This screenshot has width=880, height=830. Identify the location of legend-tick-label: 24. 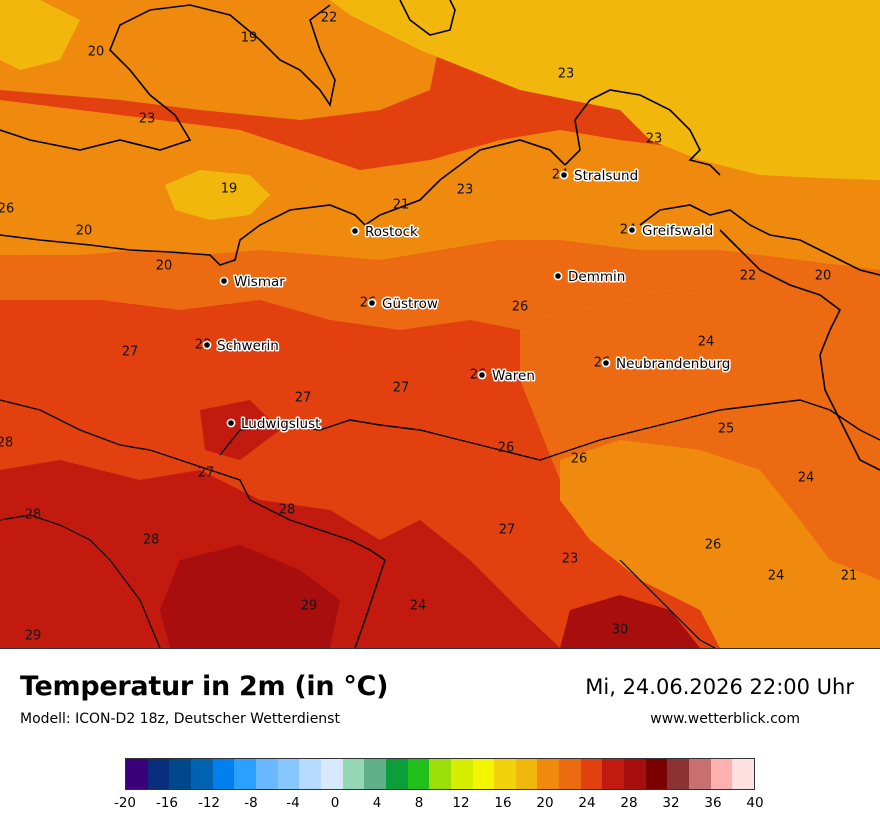
(587, 803).